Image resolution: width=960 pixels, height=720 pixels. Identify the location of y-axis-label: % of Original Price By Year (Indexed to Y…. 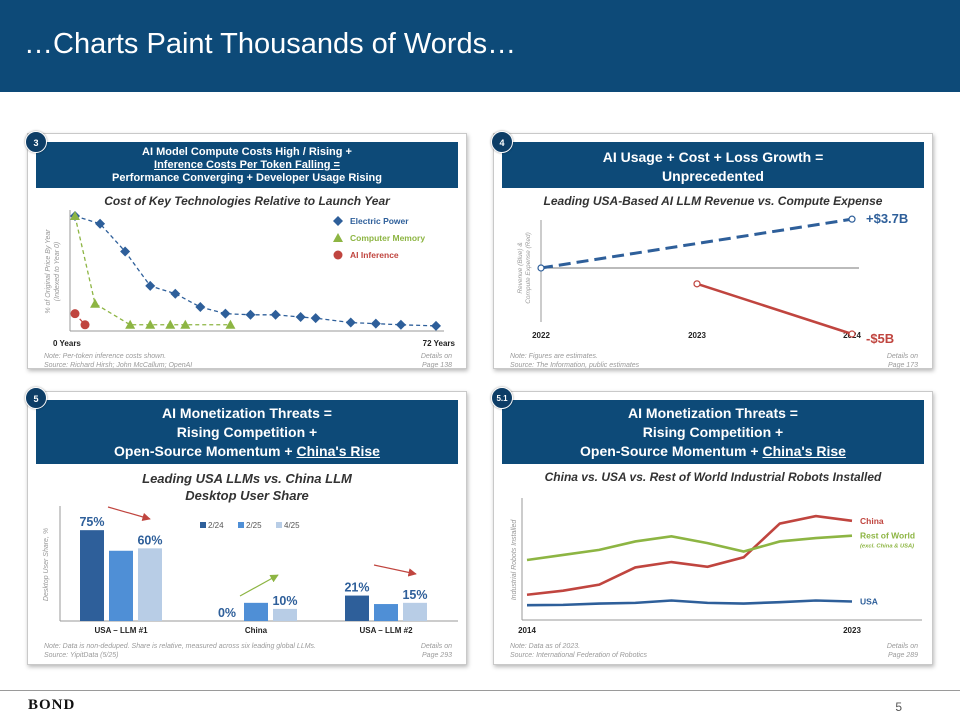
(53, 271).